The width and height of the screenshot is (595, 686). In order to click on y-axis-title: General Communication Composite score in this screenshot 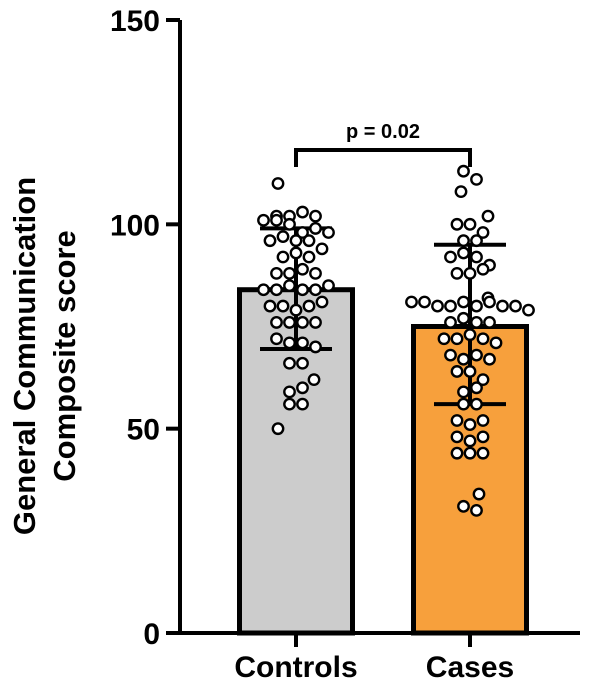, I will do `click(44, 356)`.